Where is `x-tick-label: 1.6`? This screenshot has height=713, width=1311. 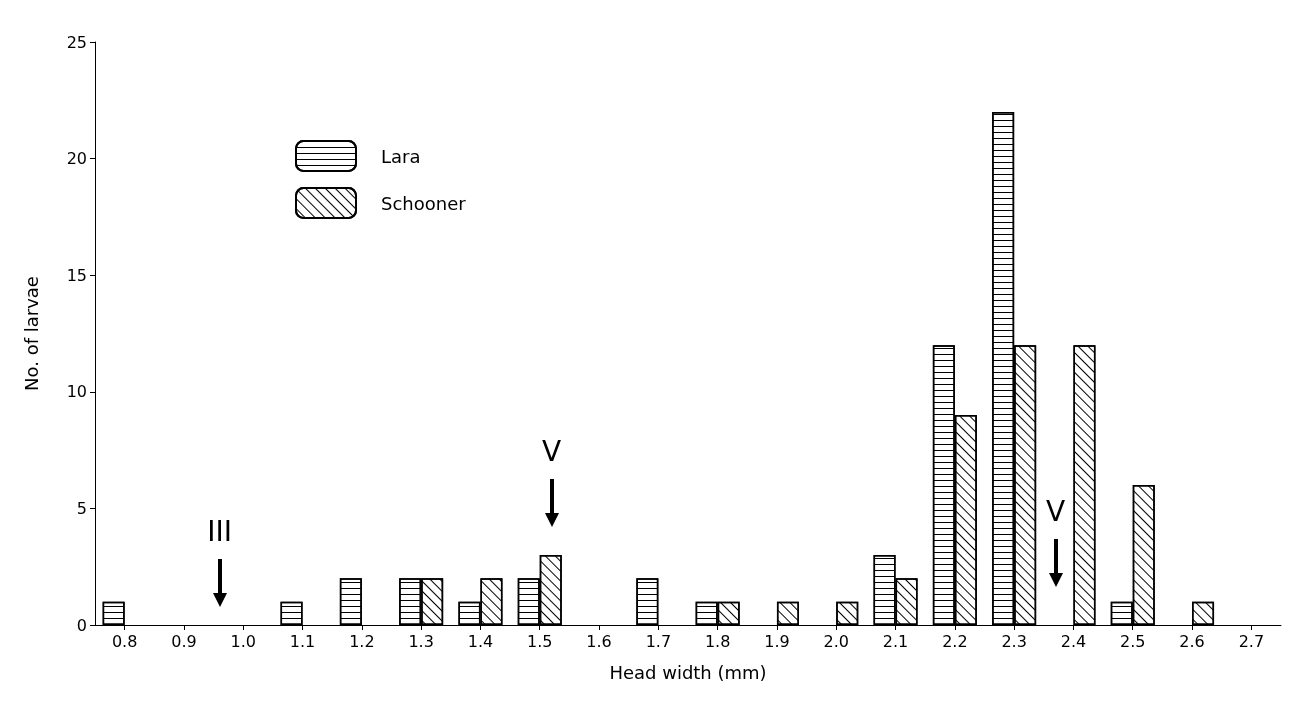
x-tick-label: 1.6 is located at coordinates (599, 641).